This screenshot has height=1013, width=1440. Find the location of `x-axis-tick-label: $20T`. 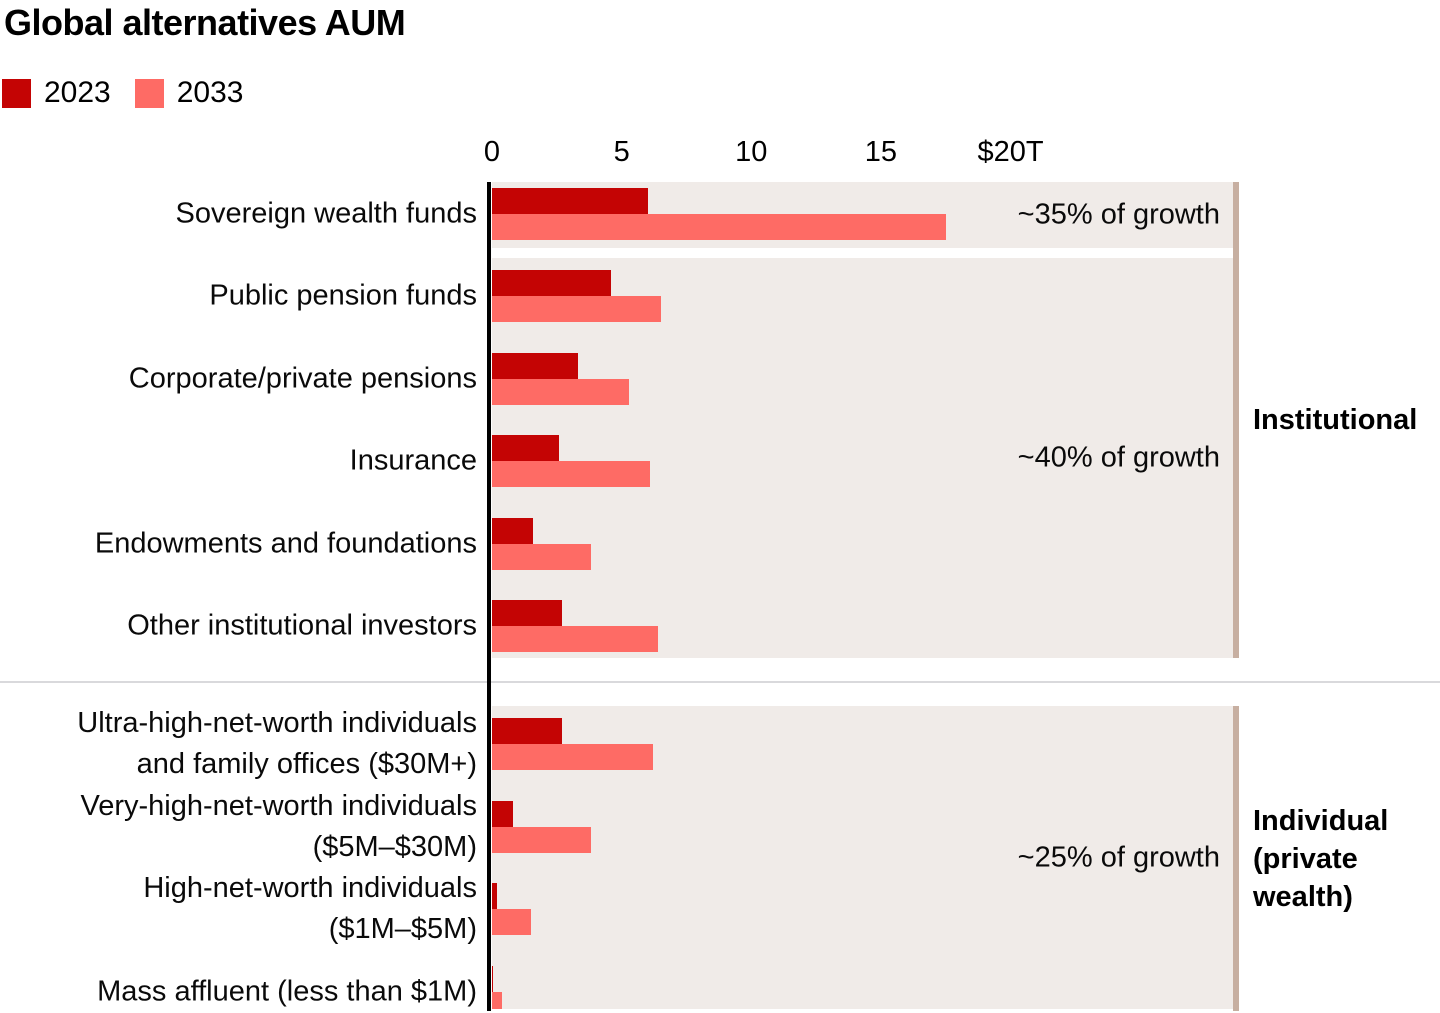

x-axis-tick-label: $20T is located at coordinates (1010, 152).